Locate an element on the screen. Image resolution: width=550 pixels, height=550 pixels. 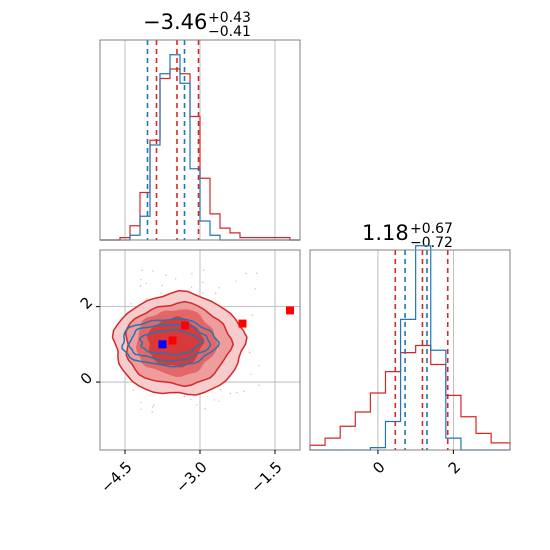
blue-contour-line-outer is located at coordinates (170, 342).